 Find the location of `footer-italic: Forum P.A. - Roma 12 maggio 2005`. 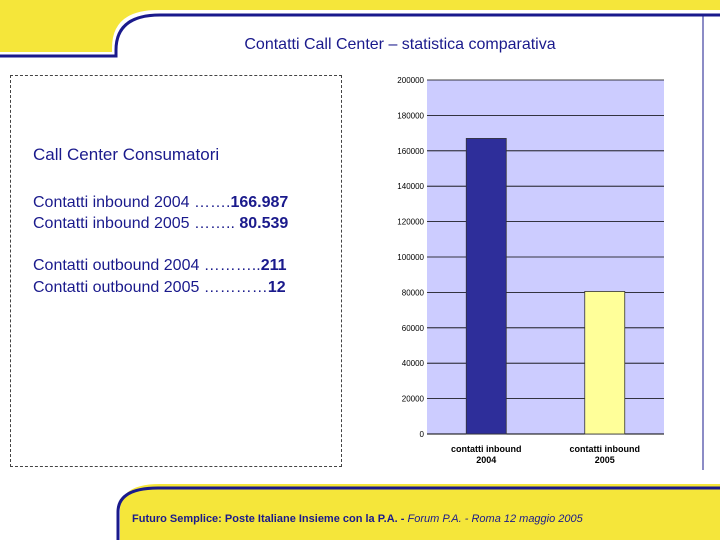

footer-italic: Forum P.A. - Roma 12 maggio 2005 is located at coordinates (495, 519).